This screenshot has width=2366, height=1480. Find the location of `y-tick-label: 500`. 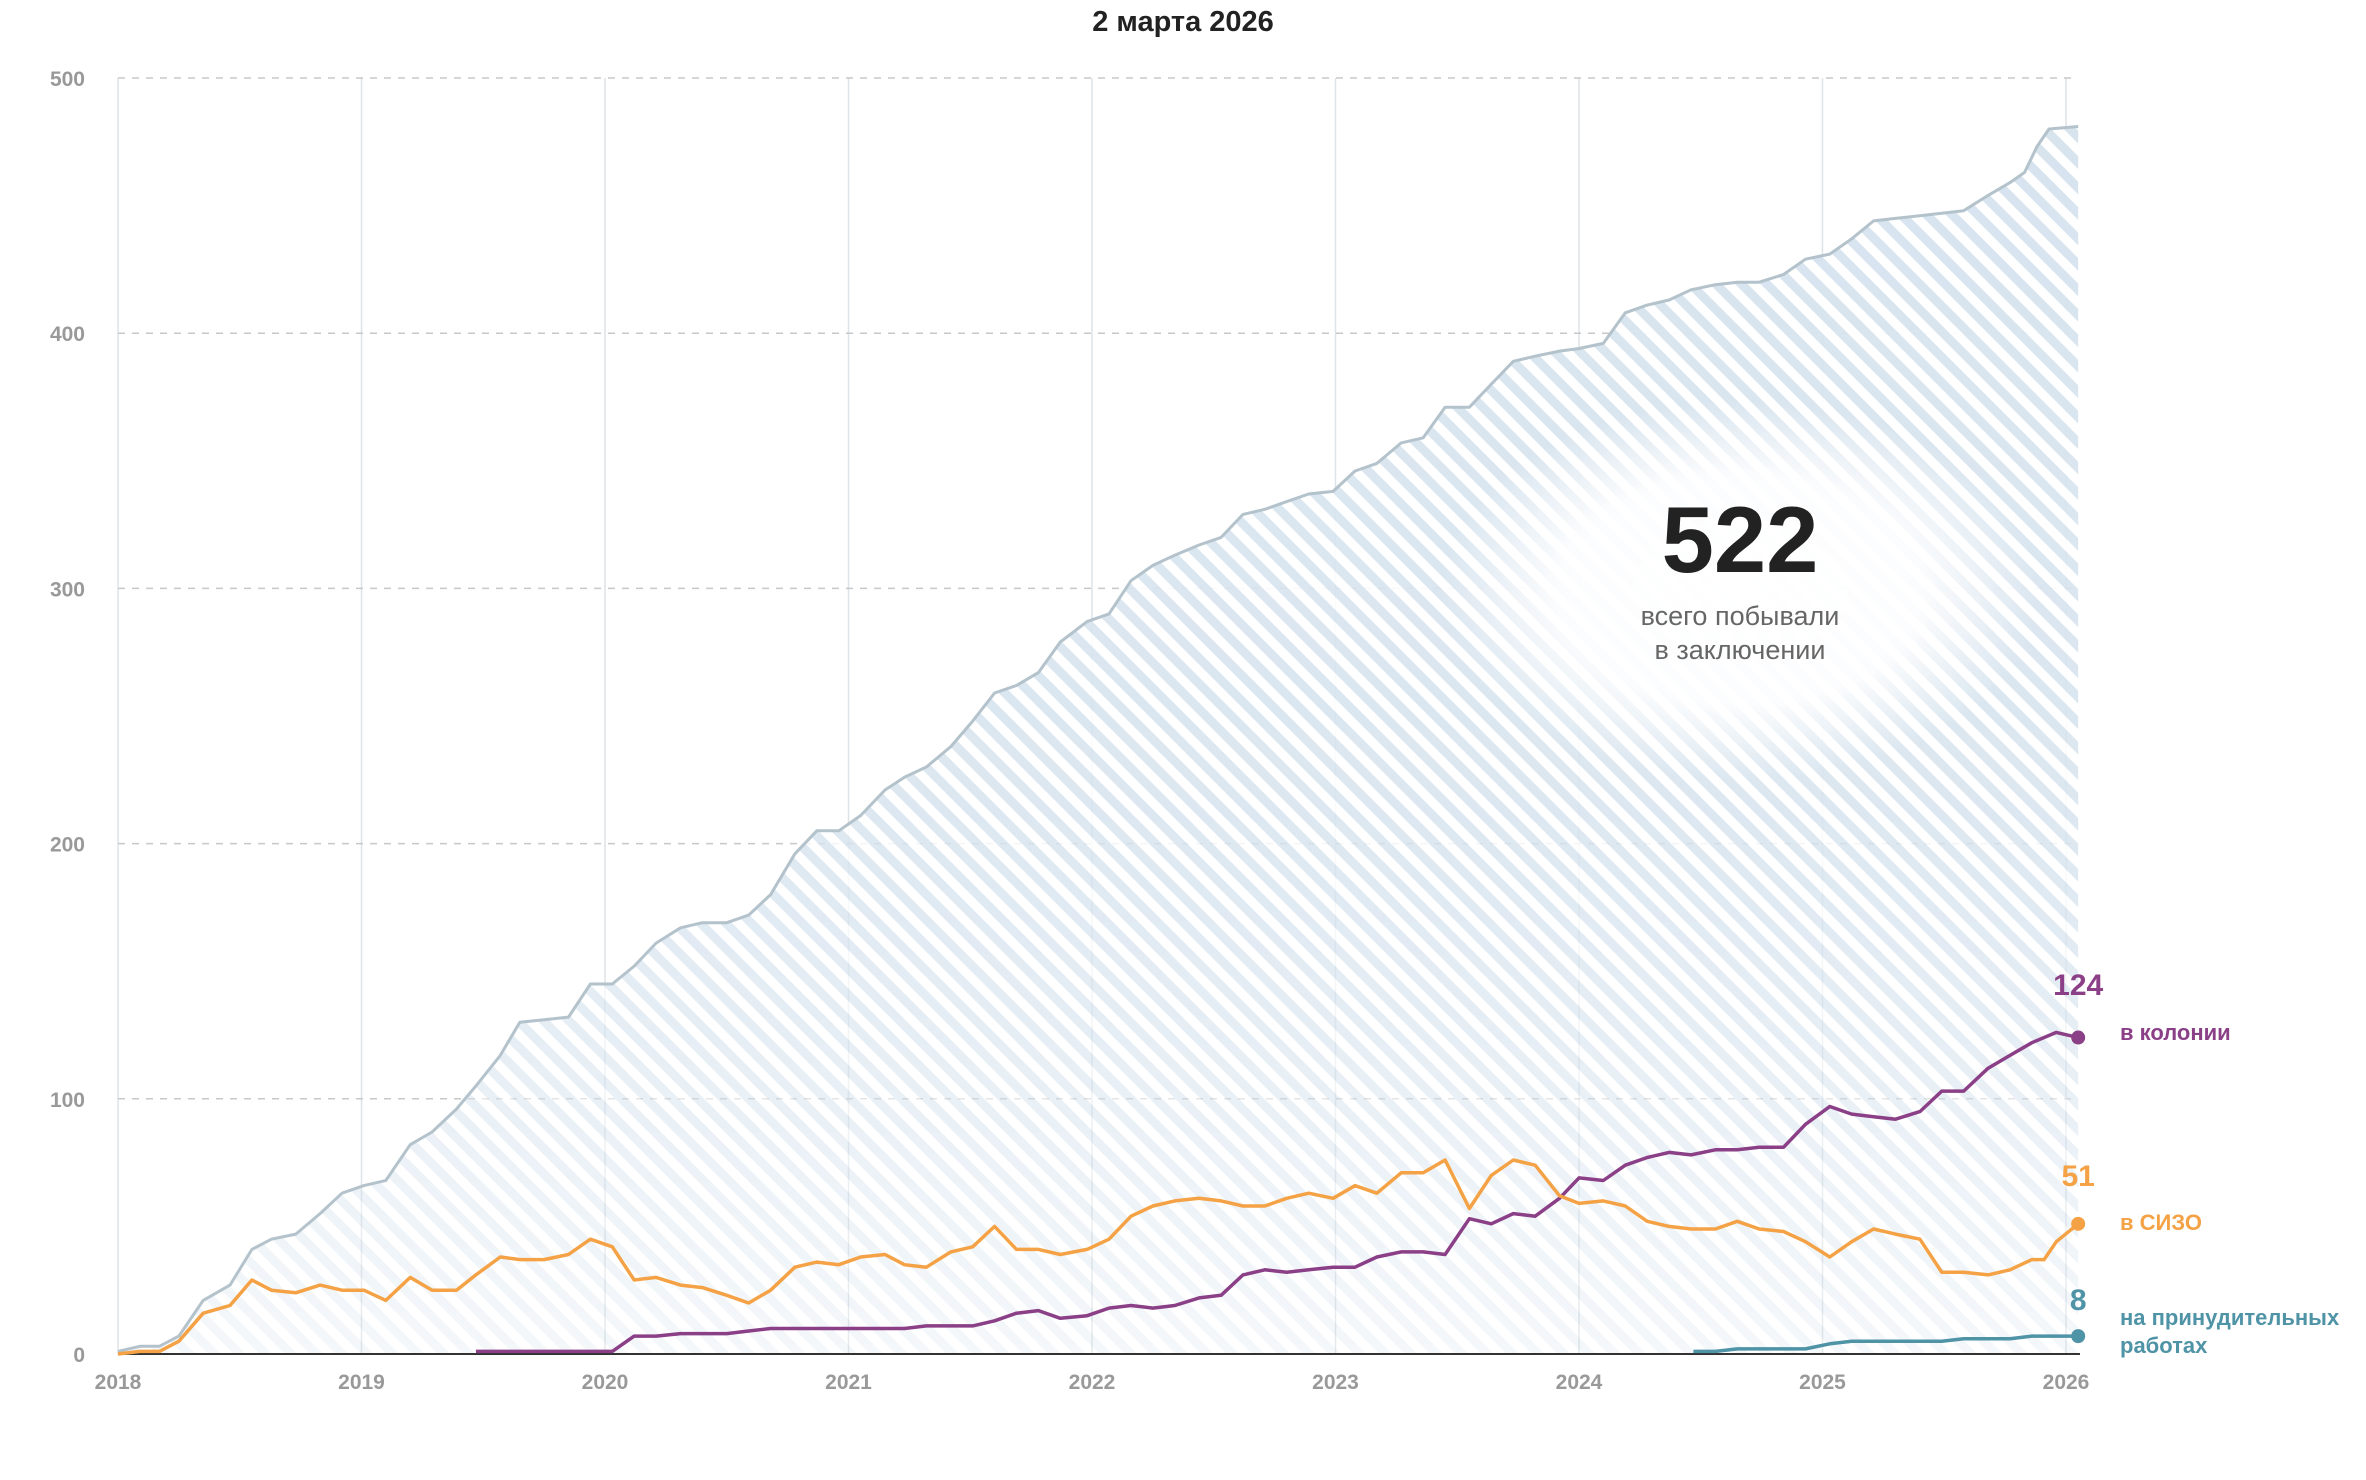

y-tick-label: 500 is located at coordinates (67, 79).